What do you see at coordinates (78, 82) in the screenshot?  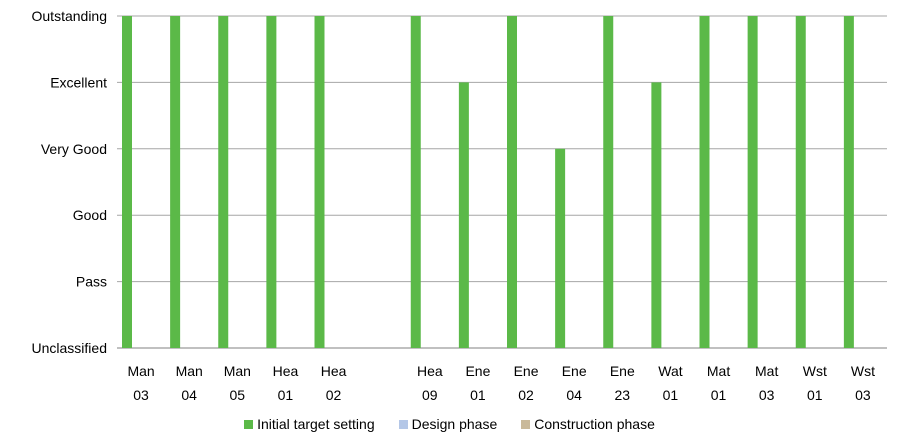 I see `y-tick-label: Excellent` at bounding box center [78, 82].